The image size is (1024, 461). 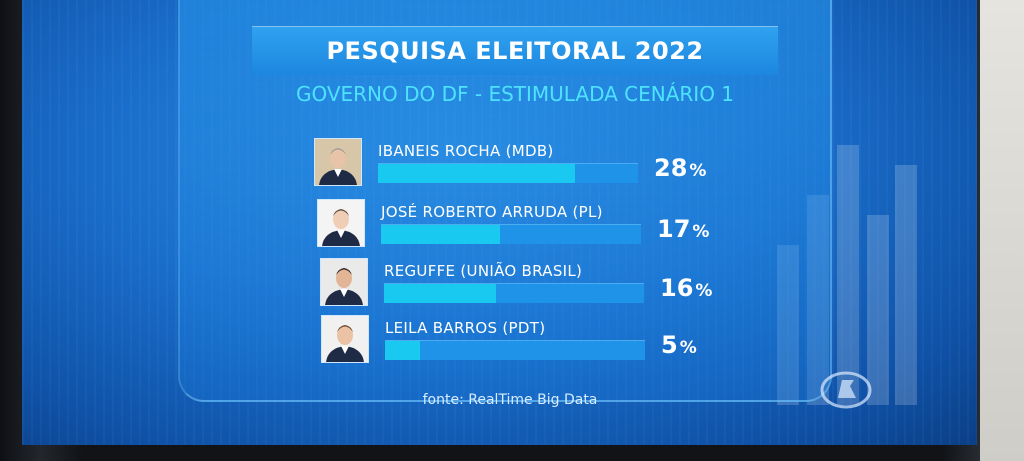 What do you see at coordinates (677, 288) in the screenshot?
I see `bar-value-number: 16` at bounding box center [677, 288].